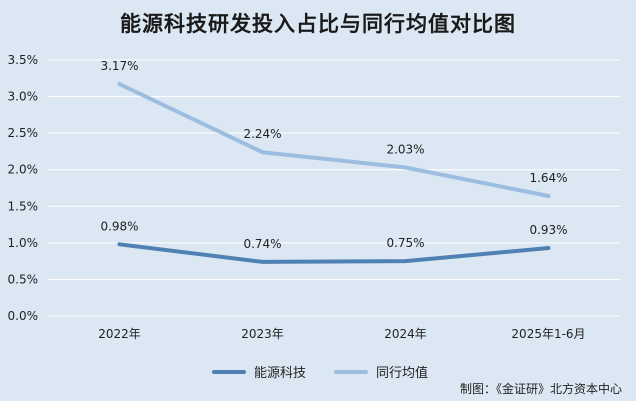 Image resolution: width=636 pixels, height=401 pixels. Describe the element at coordinates (23, 170) in the screenshot. I see `y-tick-label-4: 2.0%` at that location.